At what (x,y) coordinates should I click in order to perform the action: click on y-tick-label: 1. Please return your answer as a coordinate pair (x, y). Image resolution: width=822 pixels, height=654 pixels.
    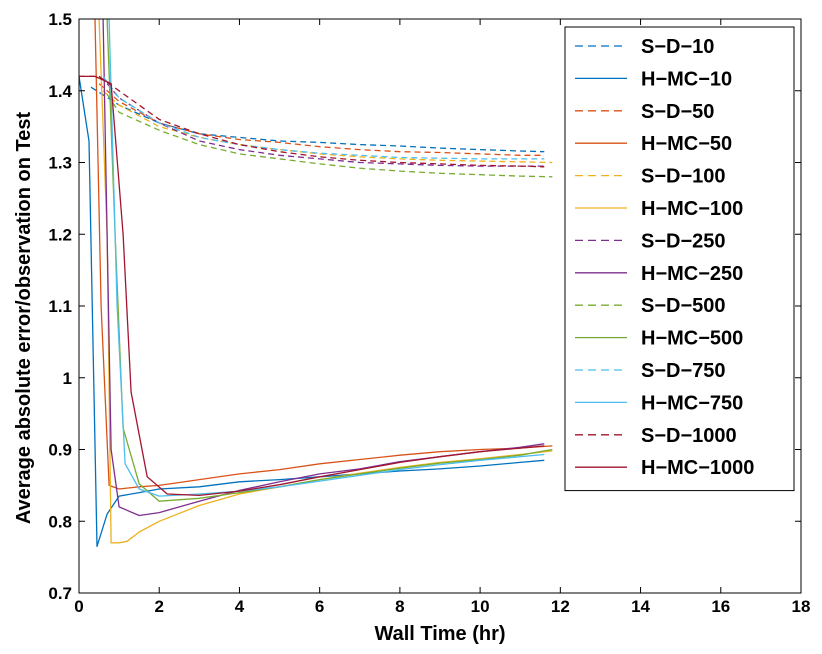
    Looking at the image, I should click on (67, 378).